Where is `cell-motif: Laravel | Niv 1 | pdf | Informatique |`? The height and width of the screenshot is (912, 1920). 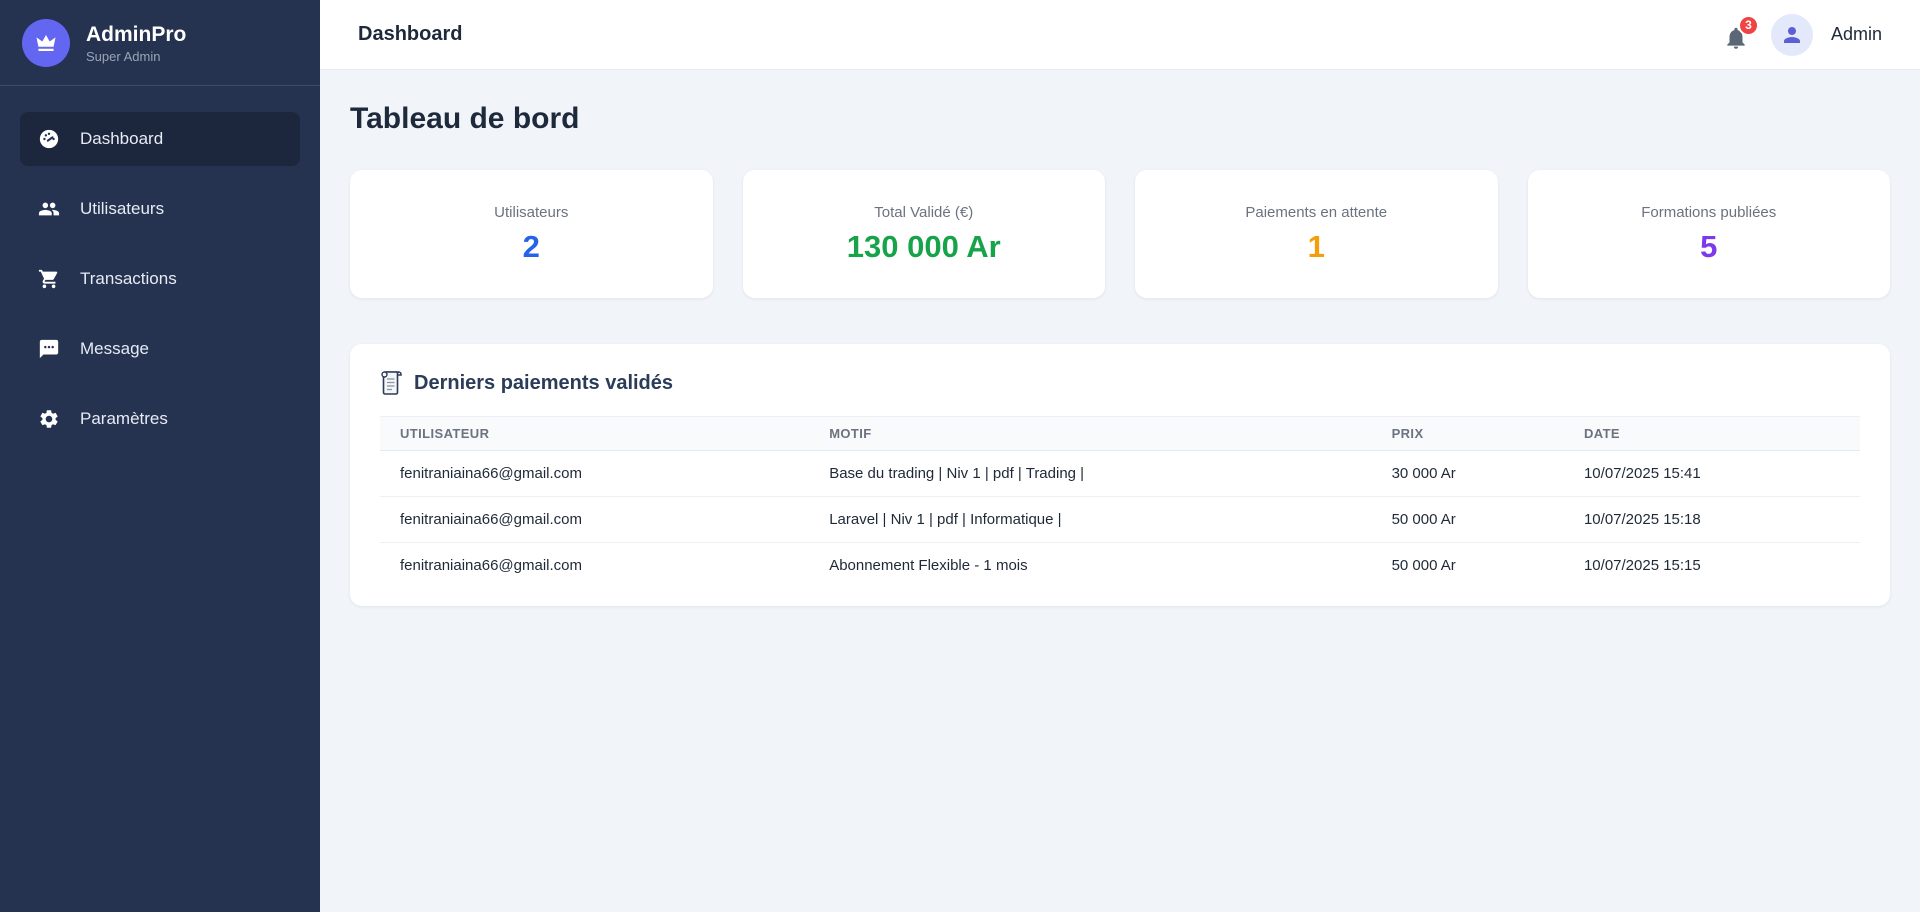
cell-motif: Laravel | Niv 1 | pdf | Informatique | is located at coordinates (1090, 519).